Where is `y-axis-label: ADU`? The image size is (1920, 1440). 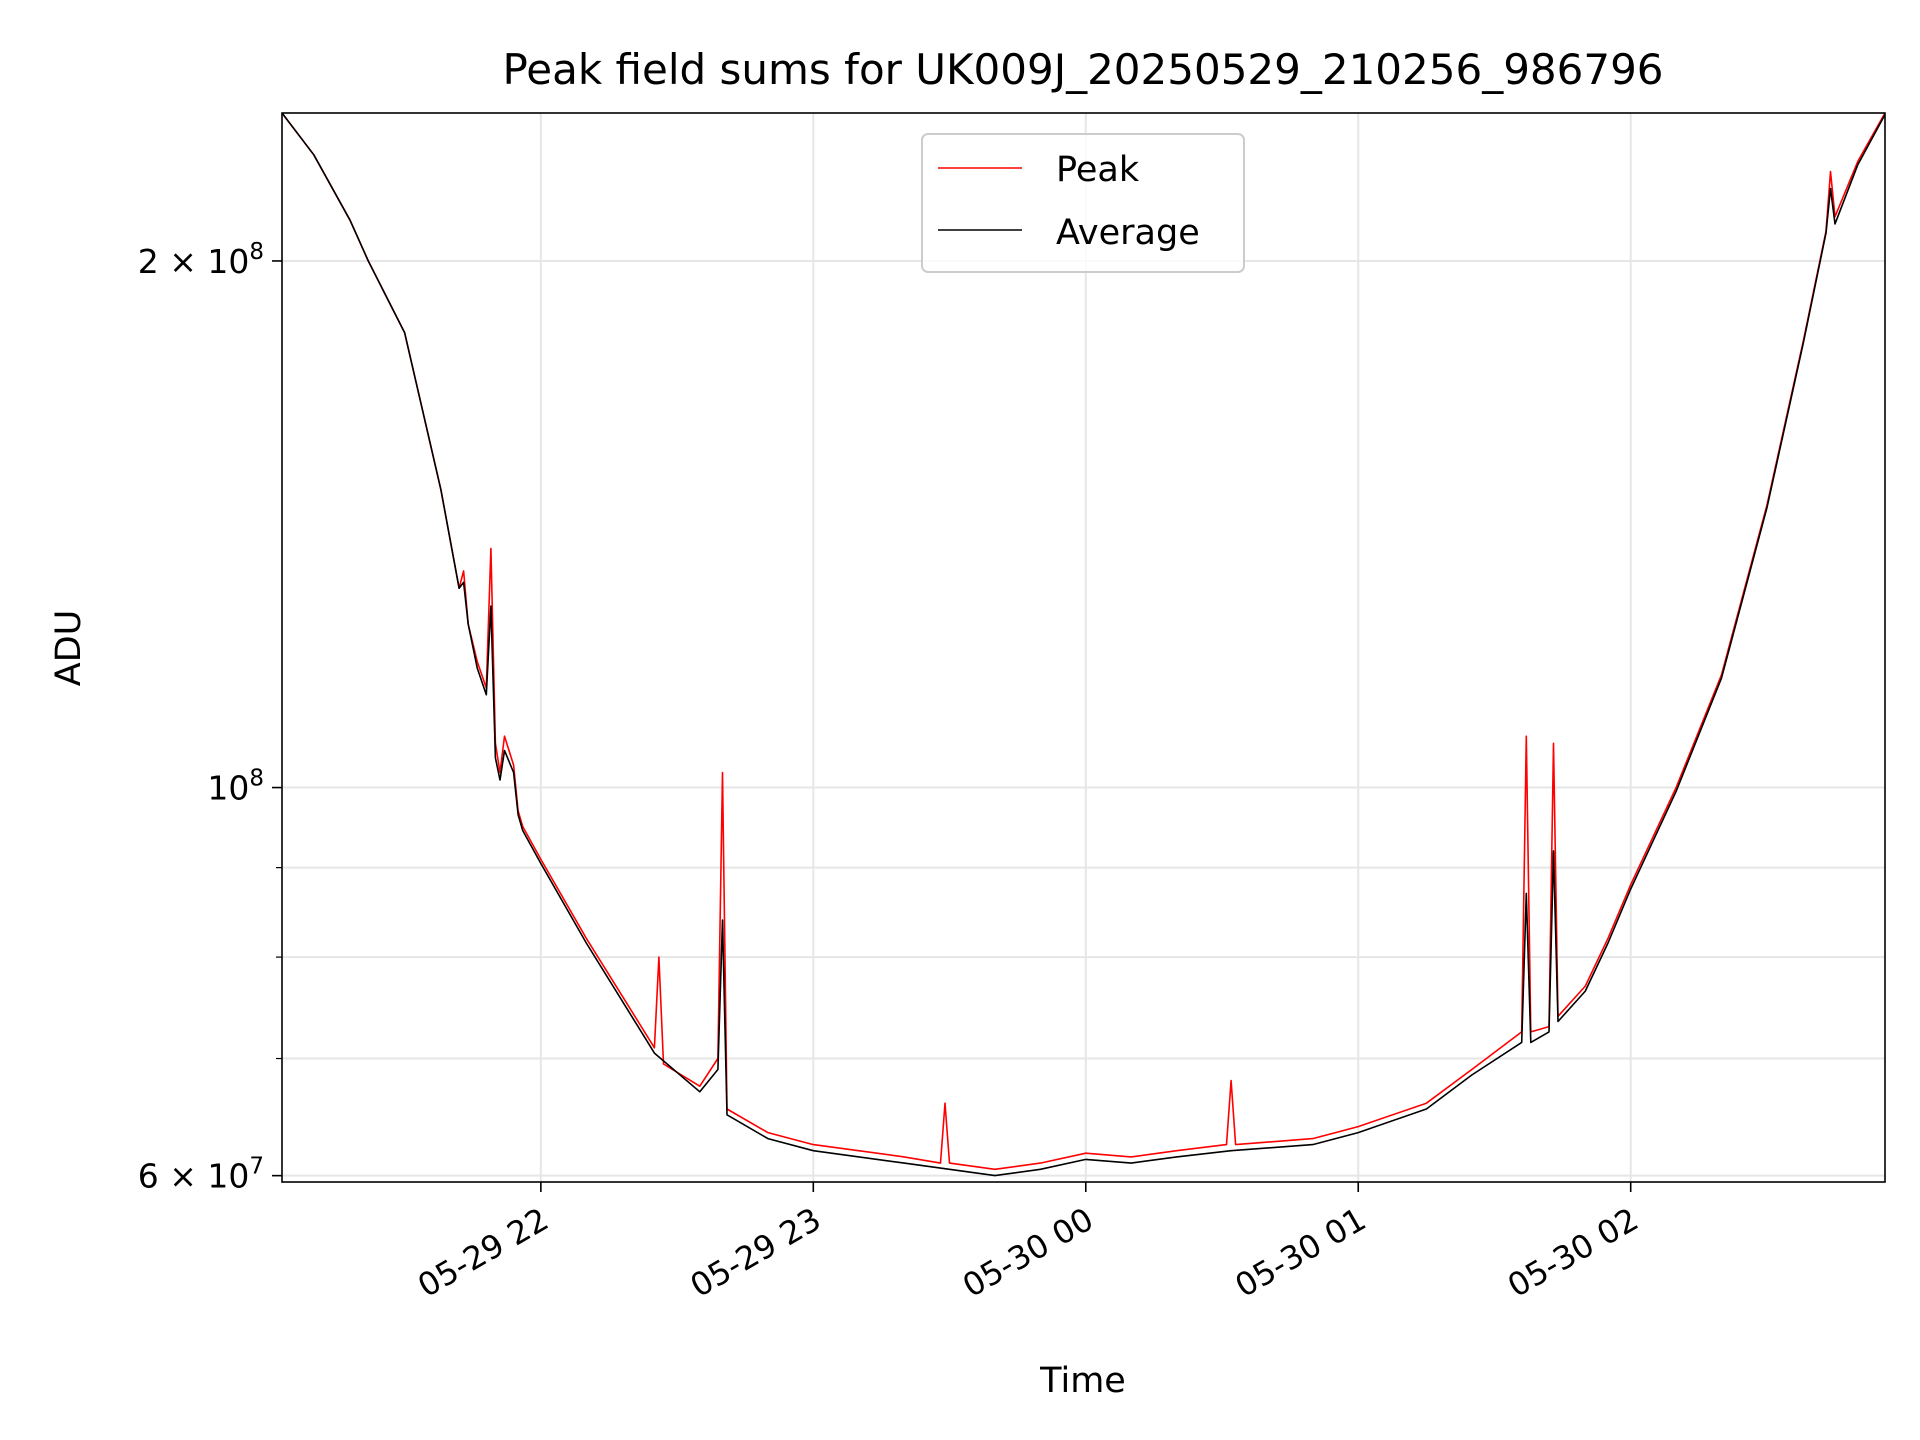
y-axis-label: ADU is located at coordinates (69, 648).